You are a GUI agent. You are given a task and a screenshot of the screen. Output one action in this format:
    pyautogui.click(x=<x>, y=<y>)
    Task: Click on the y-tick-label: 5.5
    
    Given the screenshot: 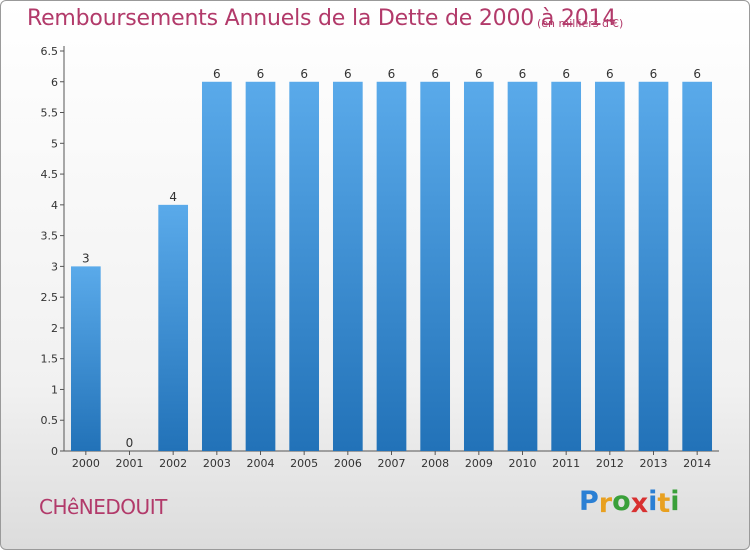 What is the action you would take?
    pyautogui.click(x=50, y=113)
    